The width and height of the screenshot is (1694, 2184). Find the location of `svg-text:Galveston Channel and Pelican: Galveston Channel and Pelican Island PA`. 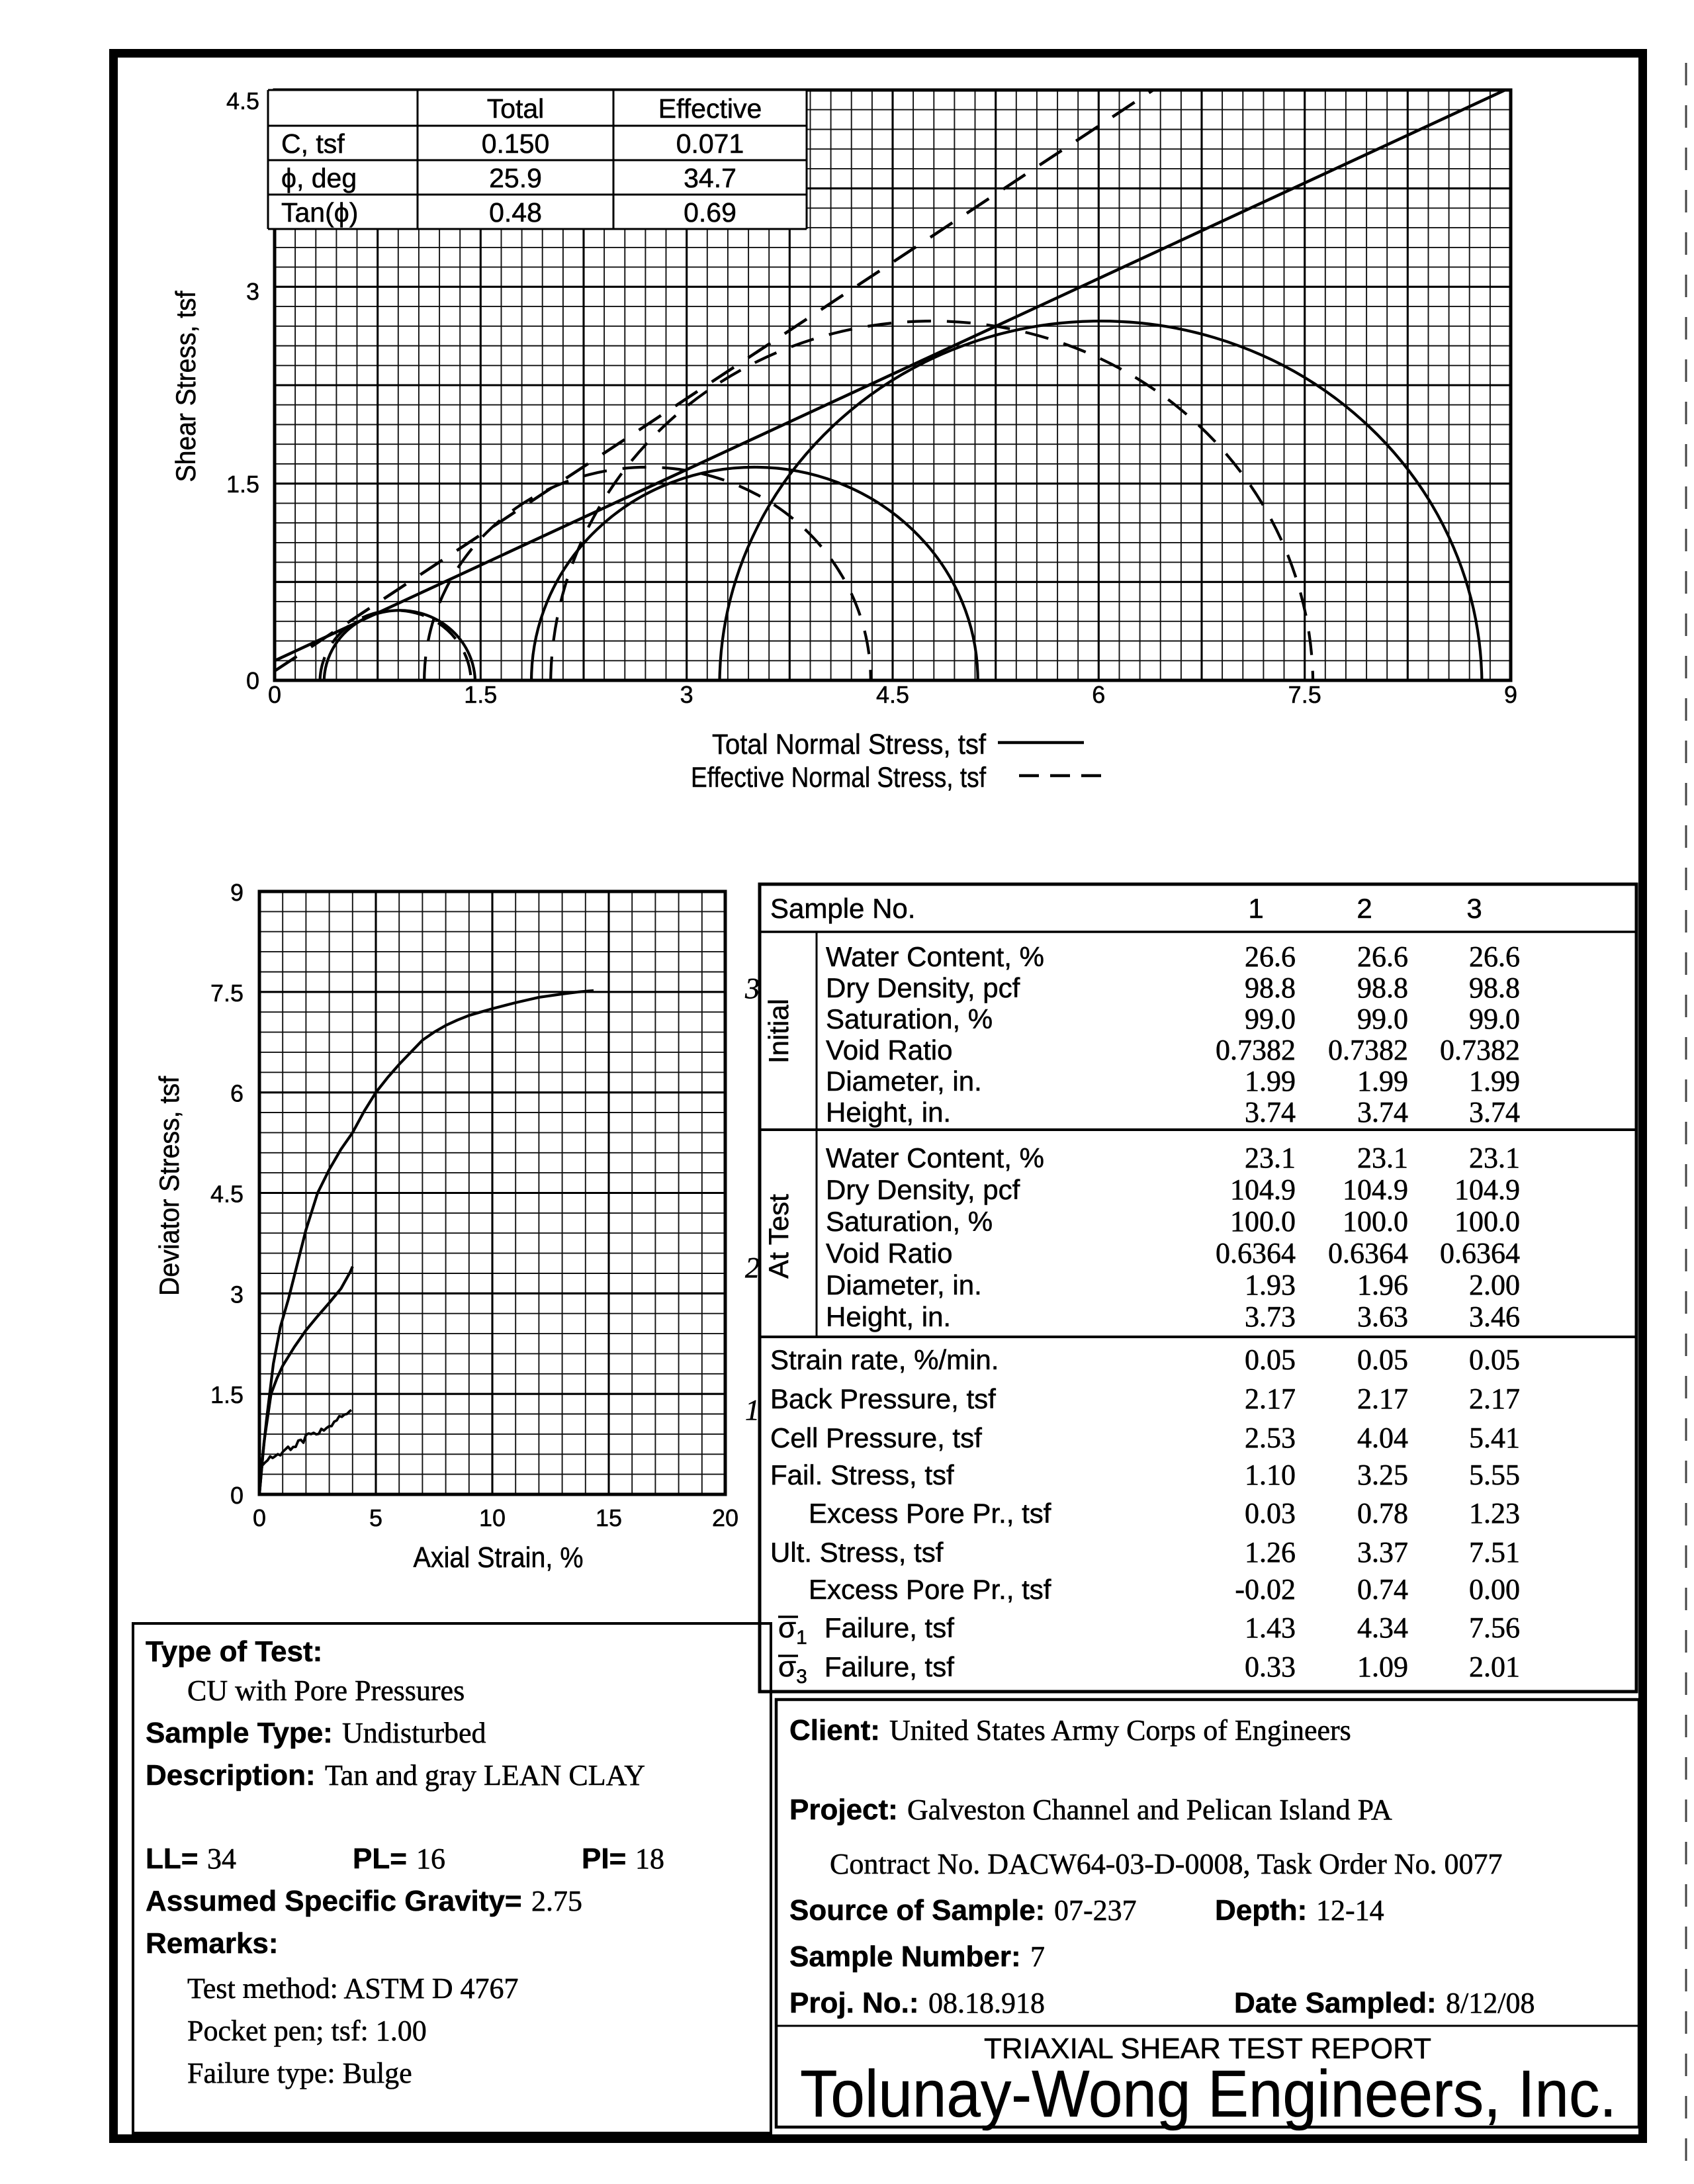

svg-text:Galveston Channel and Pelican: Galveston Channel and Pelican Island PA is located at coordinates (1149, 1810).